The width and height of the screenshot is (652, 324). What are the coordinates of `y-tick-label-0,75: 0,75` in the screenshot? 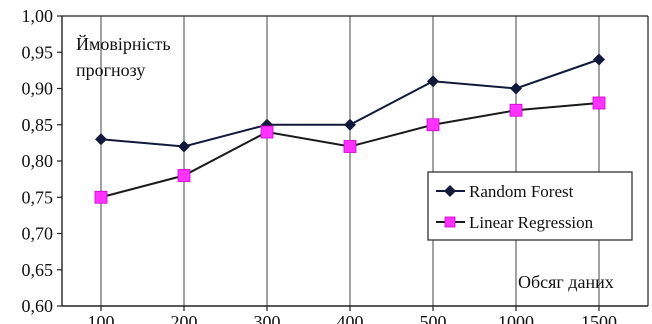 It's located at (38, 197).